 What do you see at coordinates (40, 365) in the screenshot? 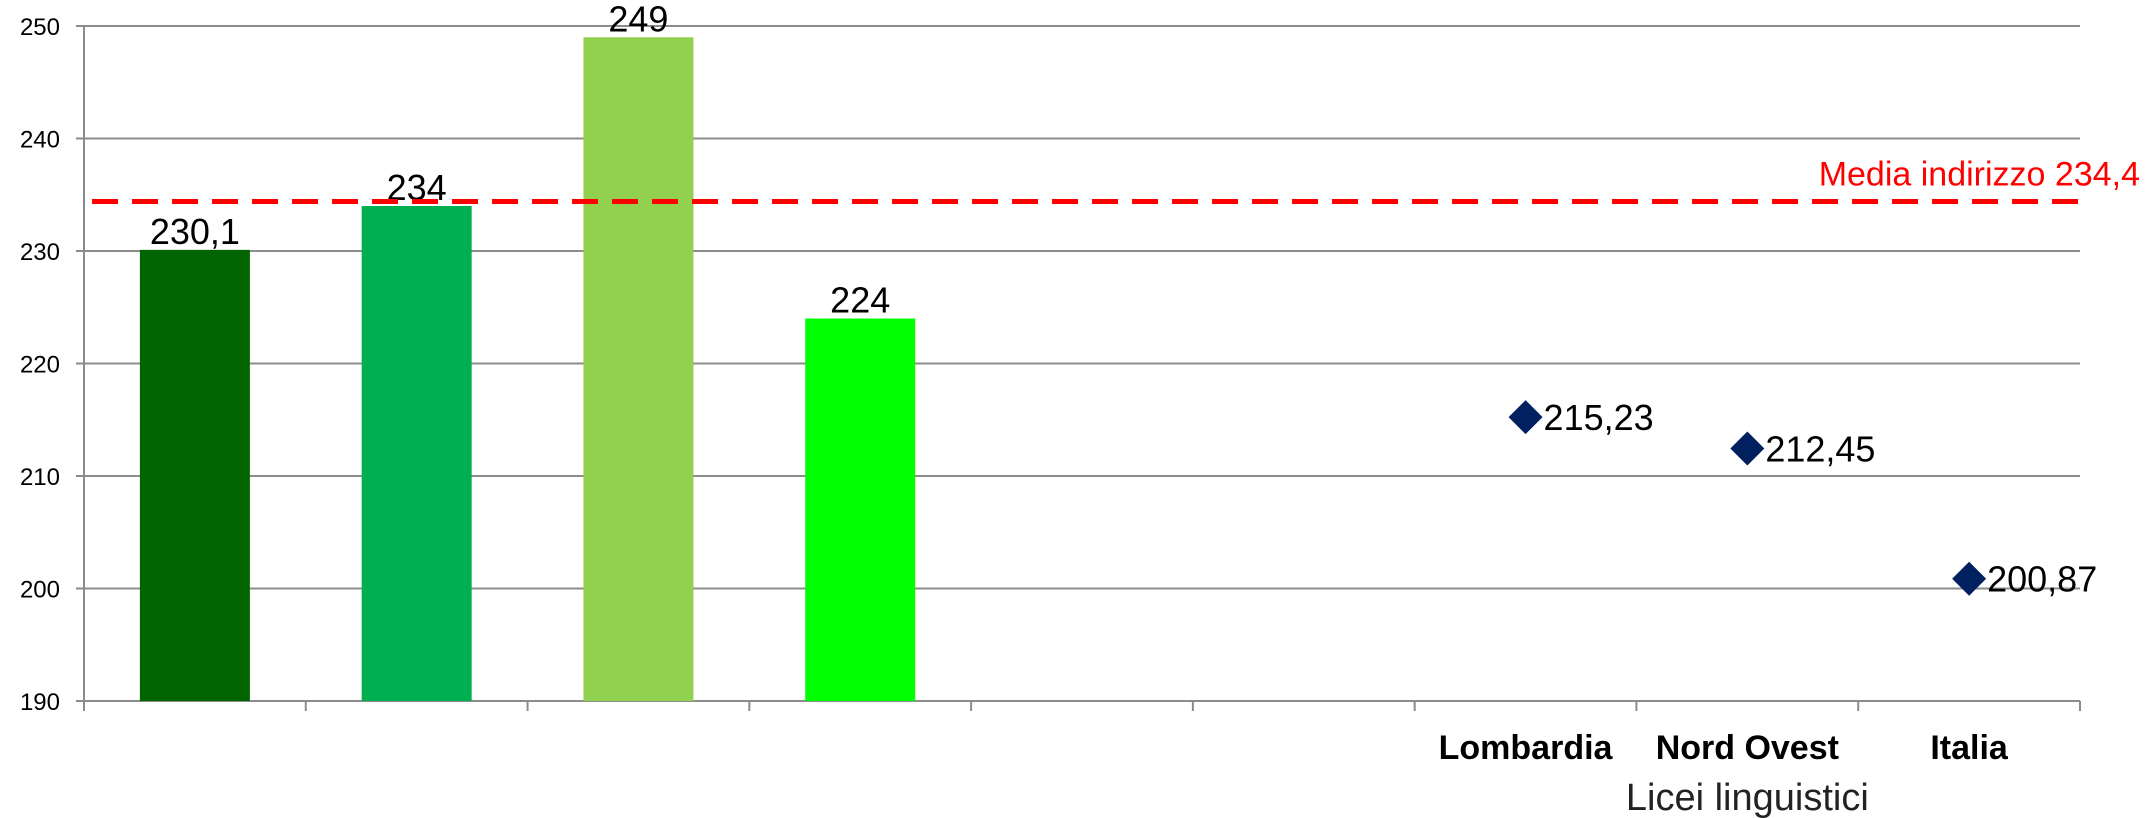
I see `y-tick-label: 220` at bounding box center [40, 365].